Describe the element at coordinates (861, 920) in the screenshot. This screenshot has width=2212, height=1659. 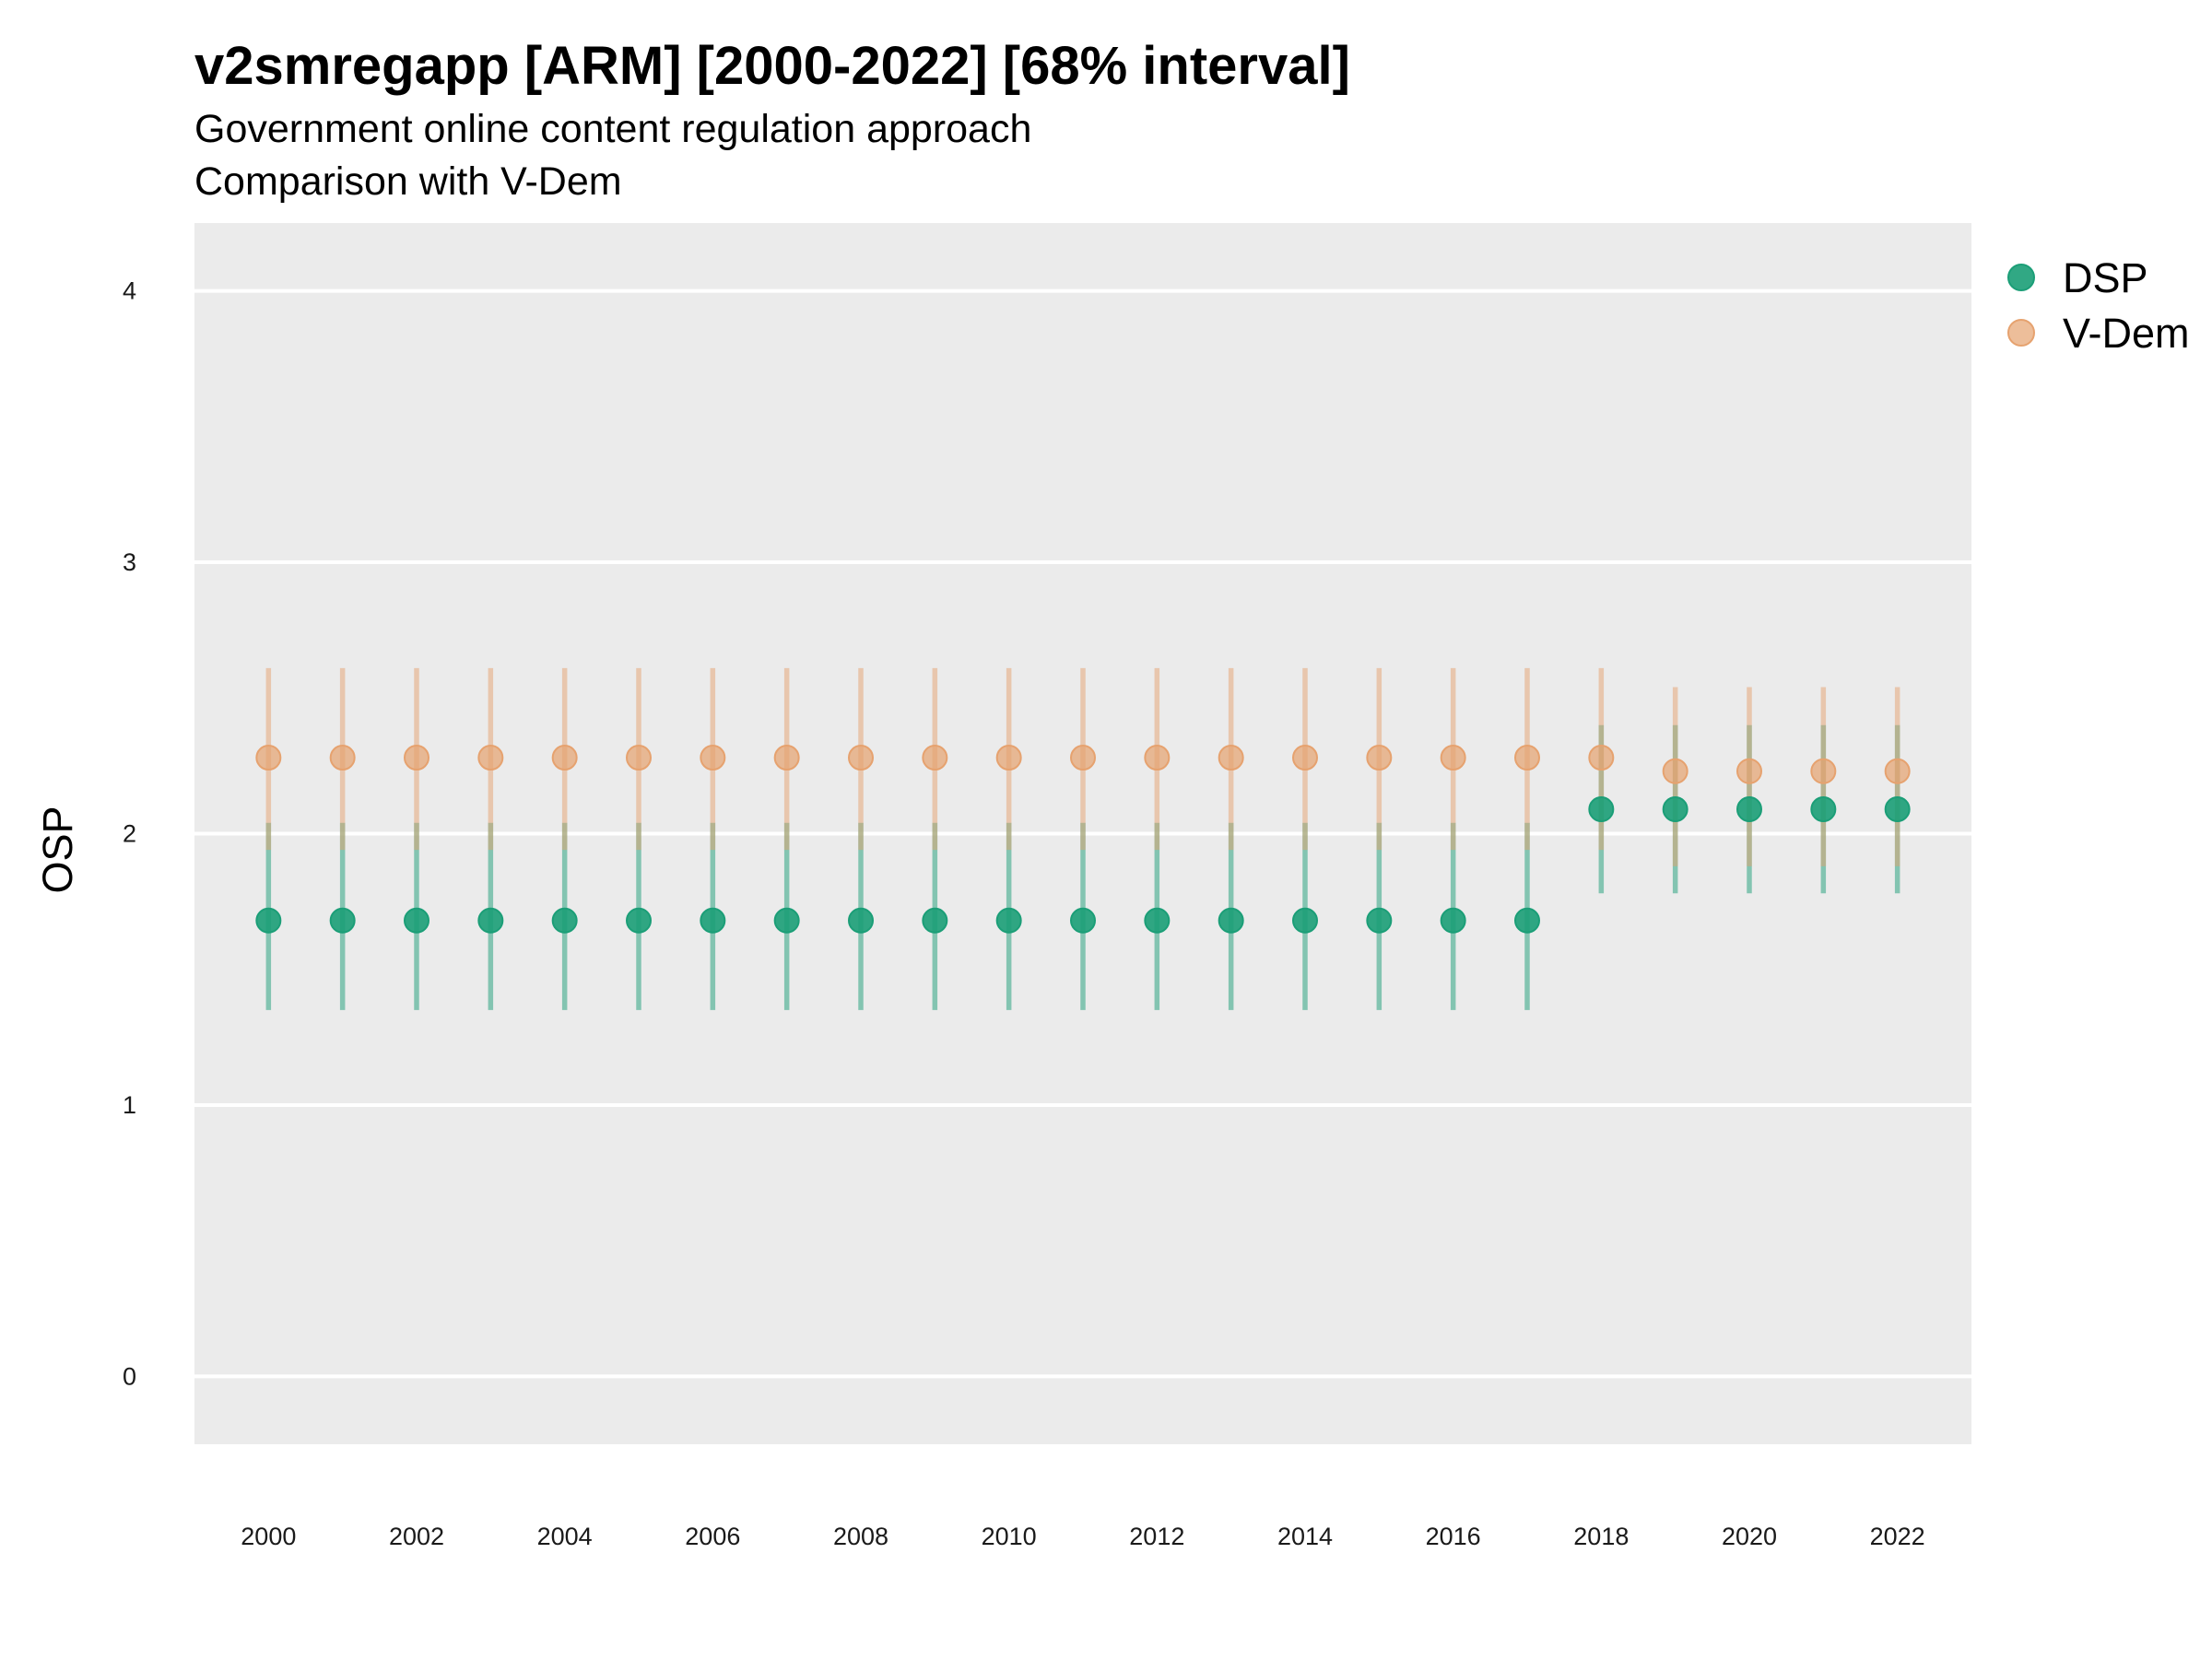
I see `dsp-point-2008` at that location.